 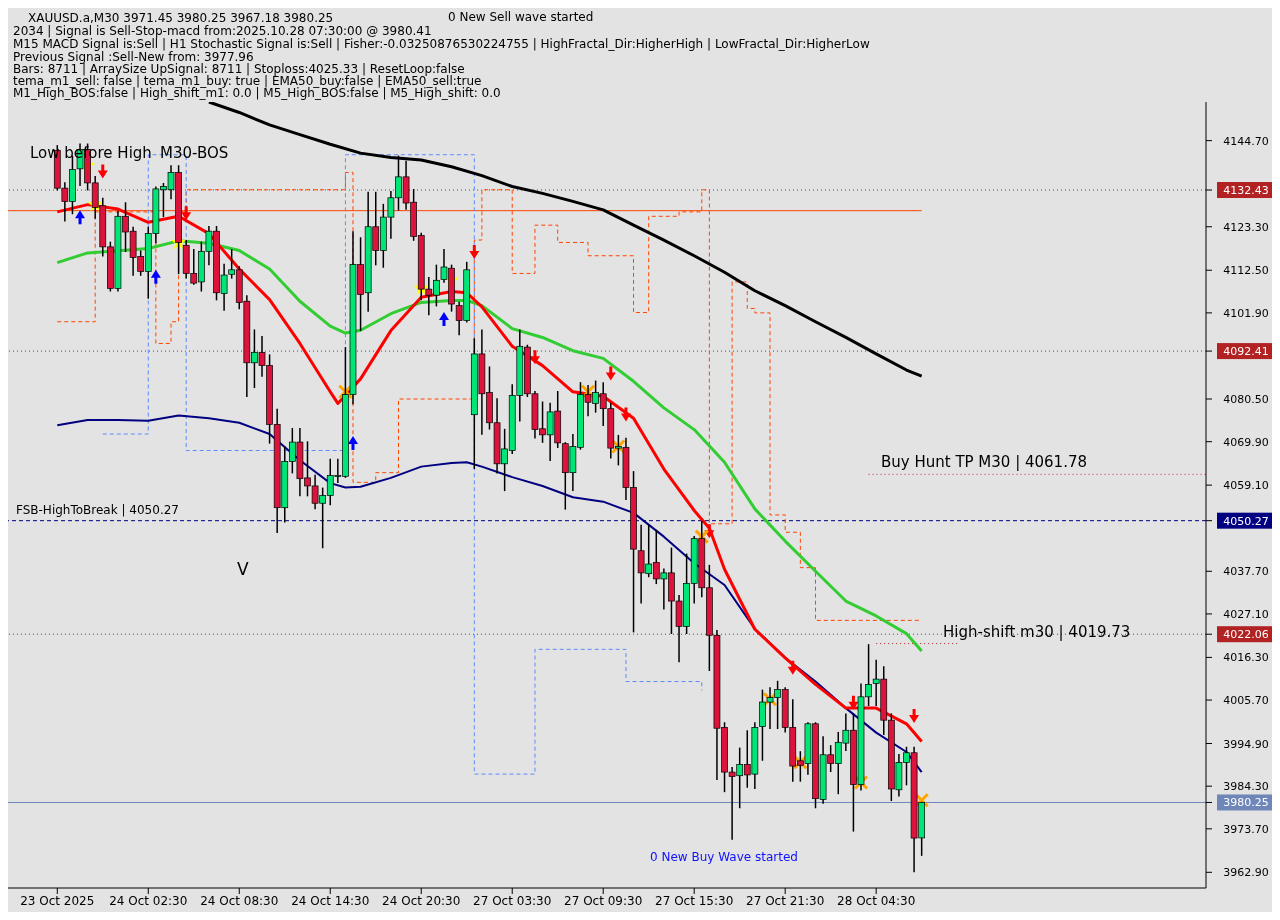 What do you see at coordinates (1246, 829) in the screenshot?
I see `y-tick-label: 3973.70` at bounding box center [1246, 829].